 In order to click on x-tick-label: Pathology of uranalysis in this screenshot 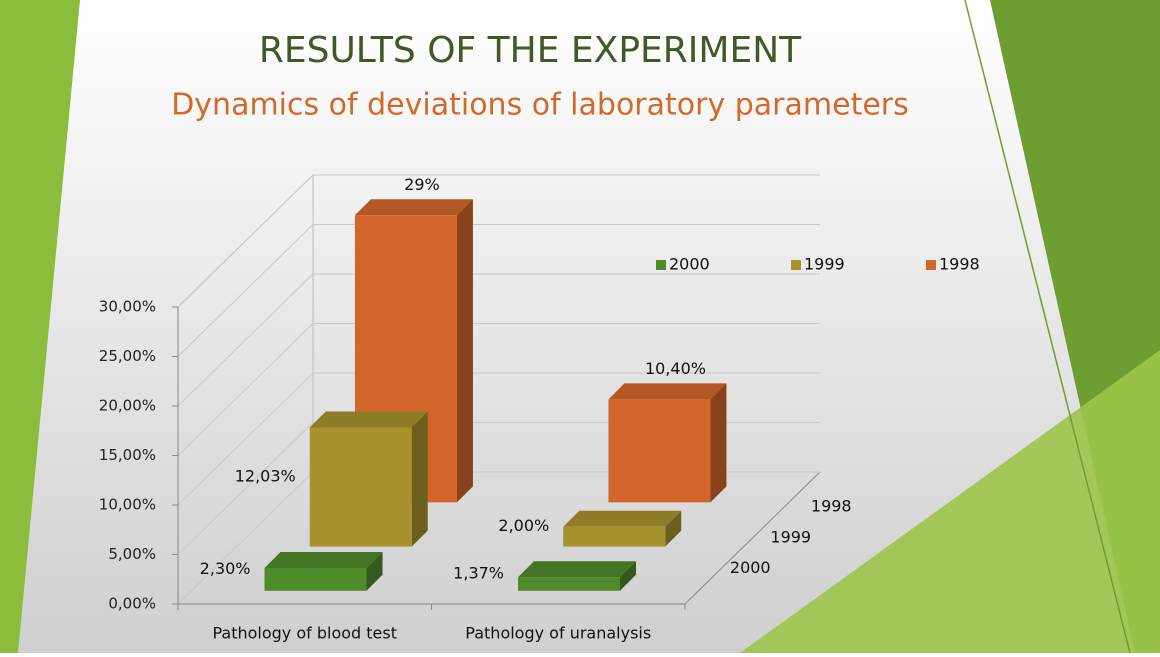, I will do `click(558, 633)`.